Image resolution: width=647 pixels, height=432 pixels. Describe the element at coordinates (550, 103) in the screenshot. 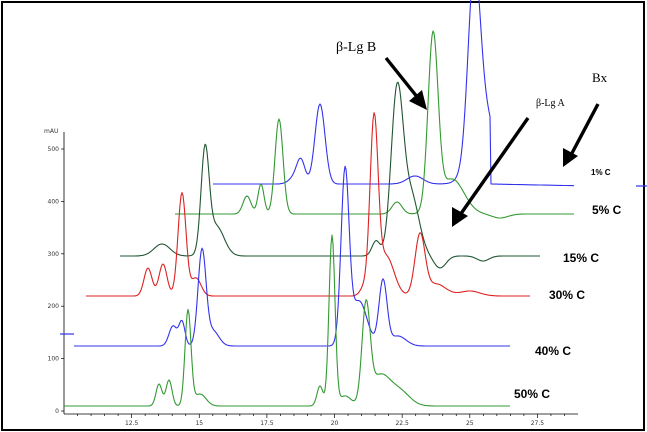

I see `annotation-beta-lg-a: β-Lg A` at that location.